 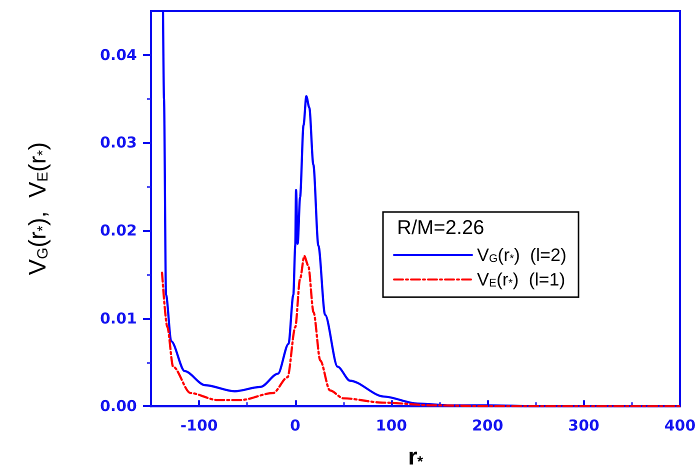 I want to click on y-tick-label: 0.01, so click(x=118, y=318).